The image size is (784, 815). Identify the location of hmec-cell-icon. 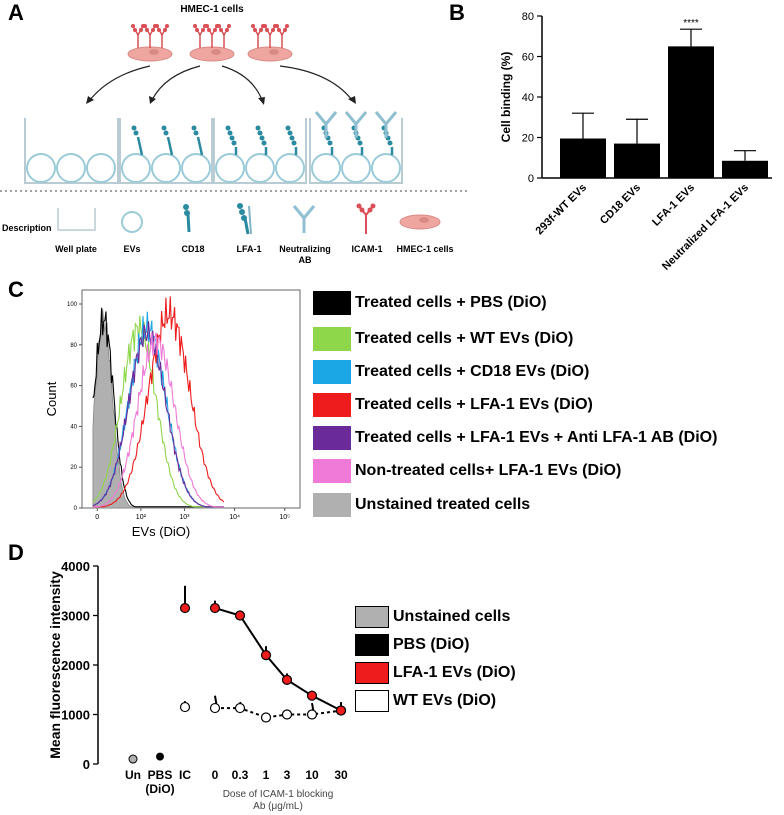
(420, 222).